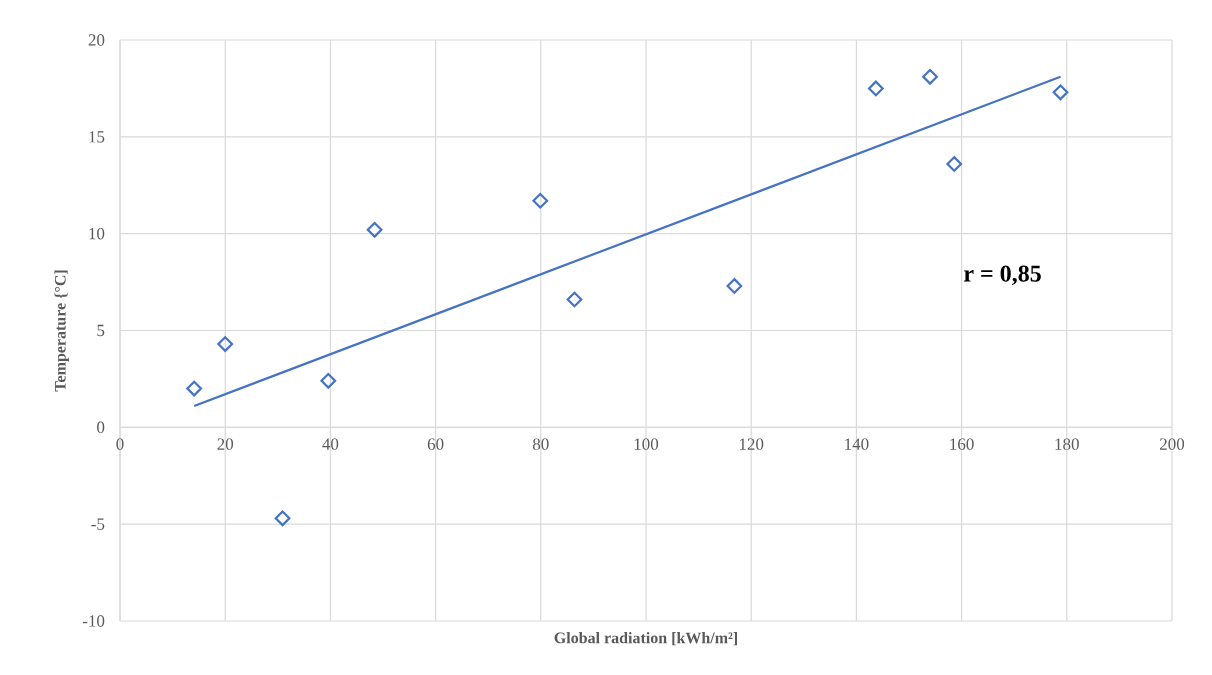  Describe the element at coordinates (962, 444) in the screenshot. I see `x-tick-label: 160` at that location.